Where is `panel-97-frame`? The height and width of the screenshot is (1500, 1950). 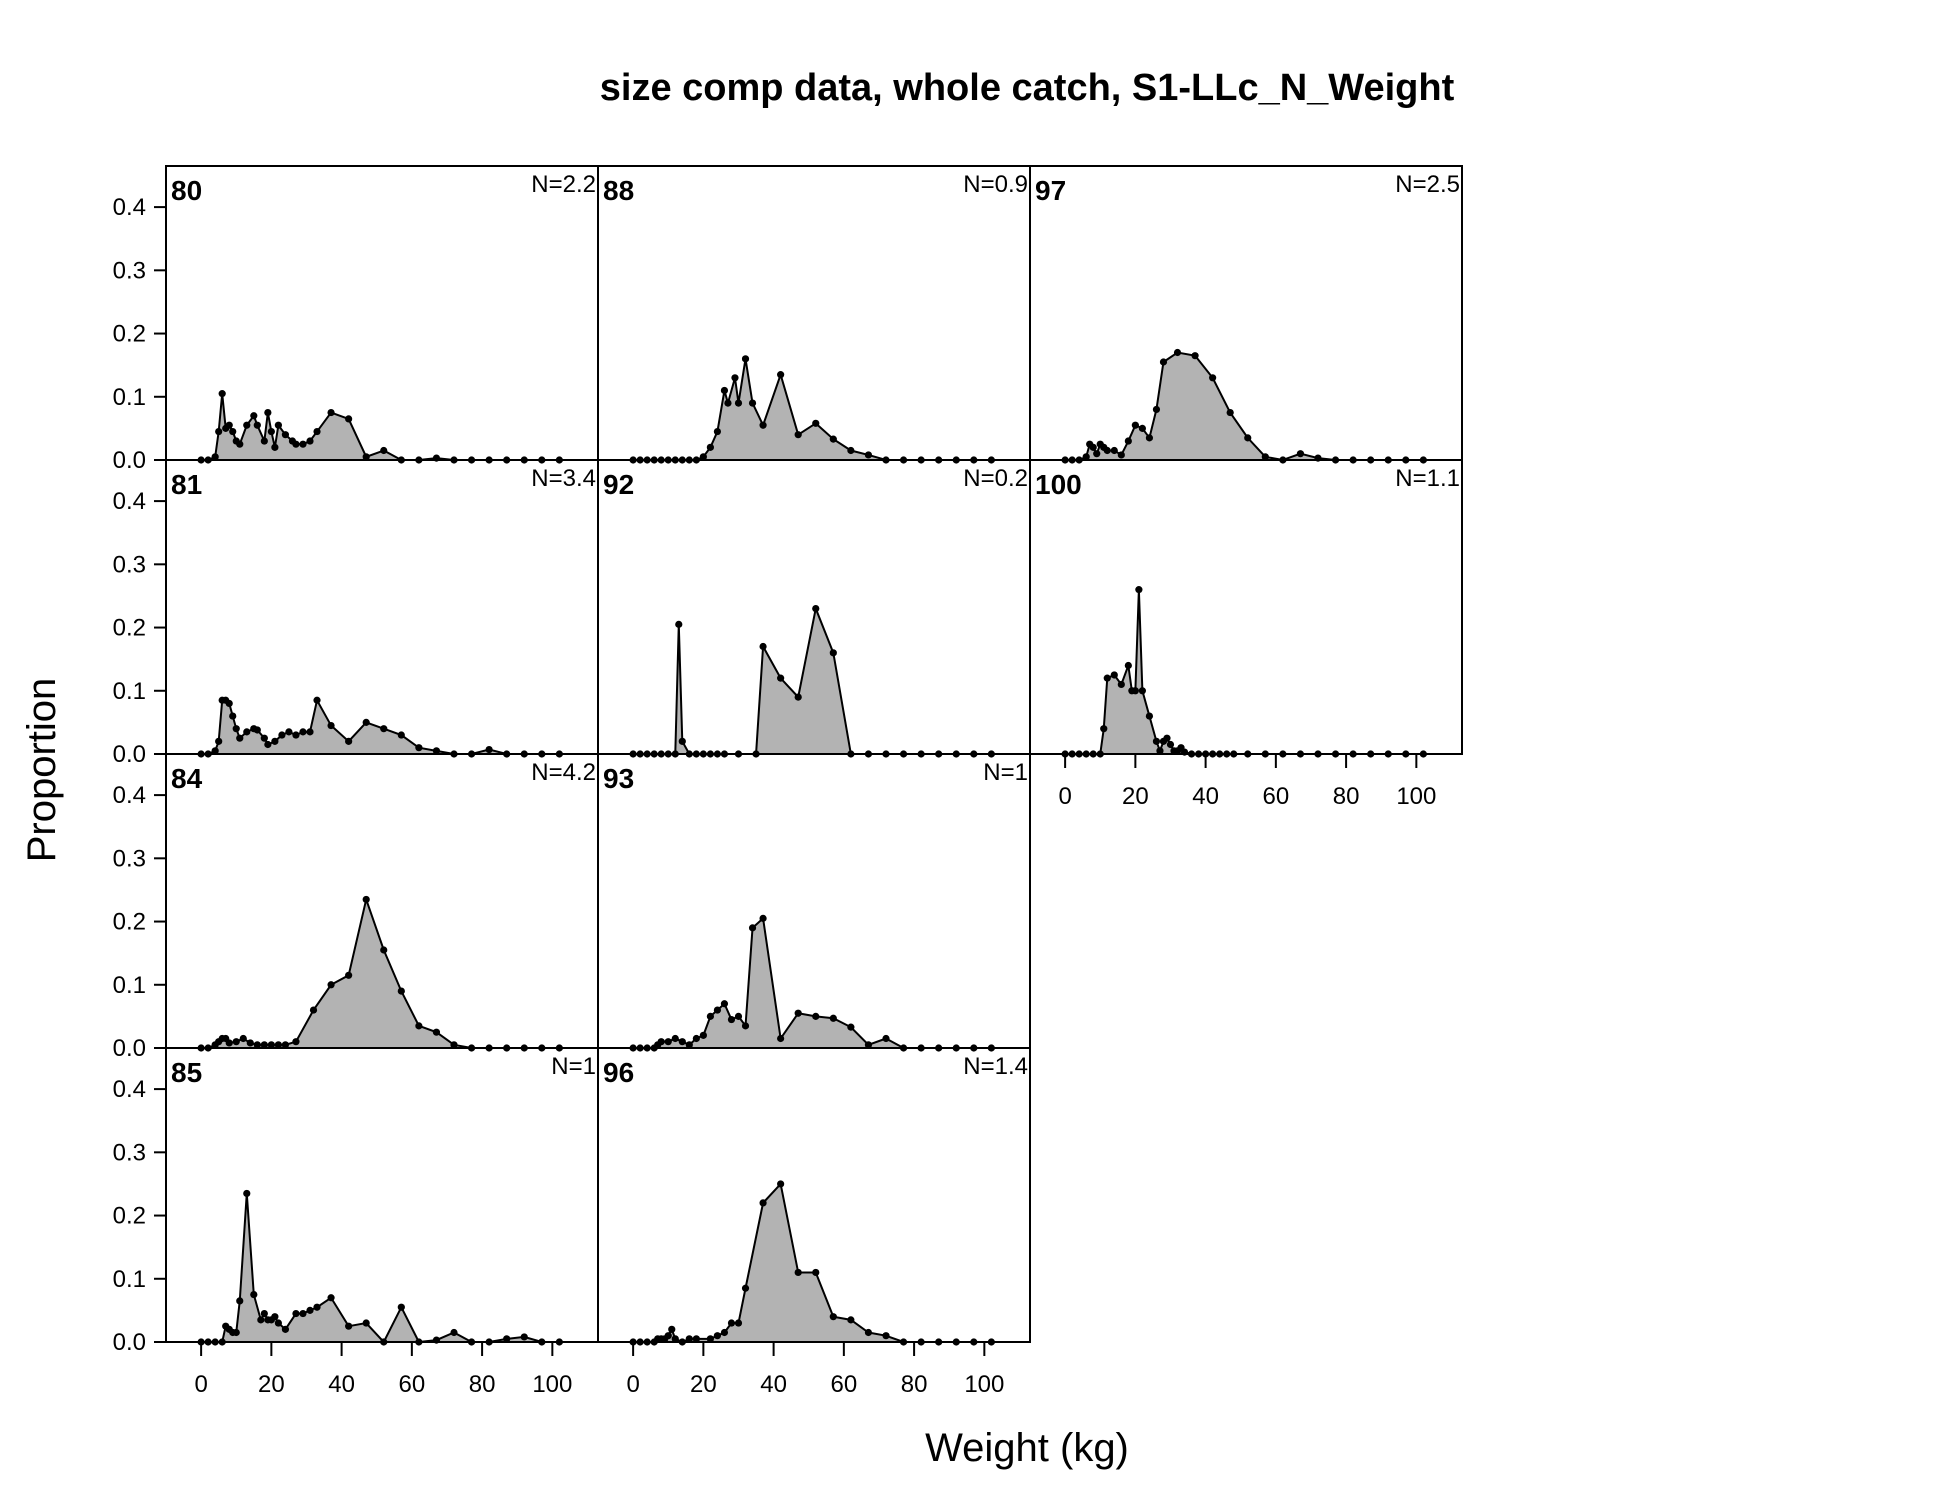 panel-97-frame is located at coordinates (1246, 313).